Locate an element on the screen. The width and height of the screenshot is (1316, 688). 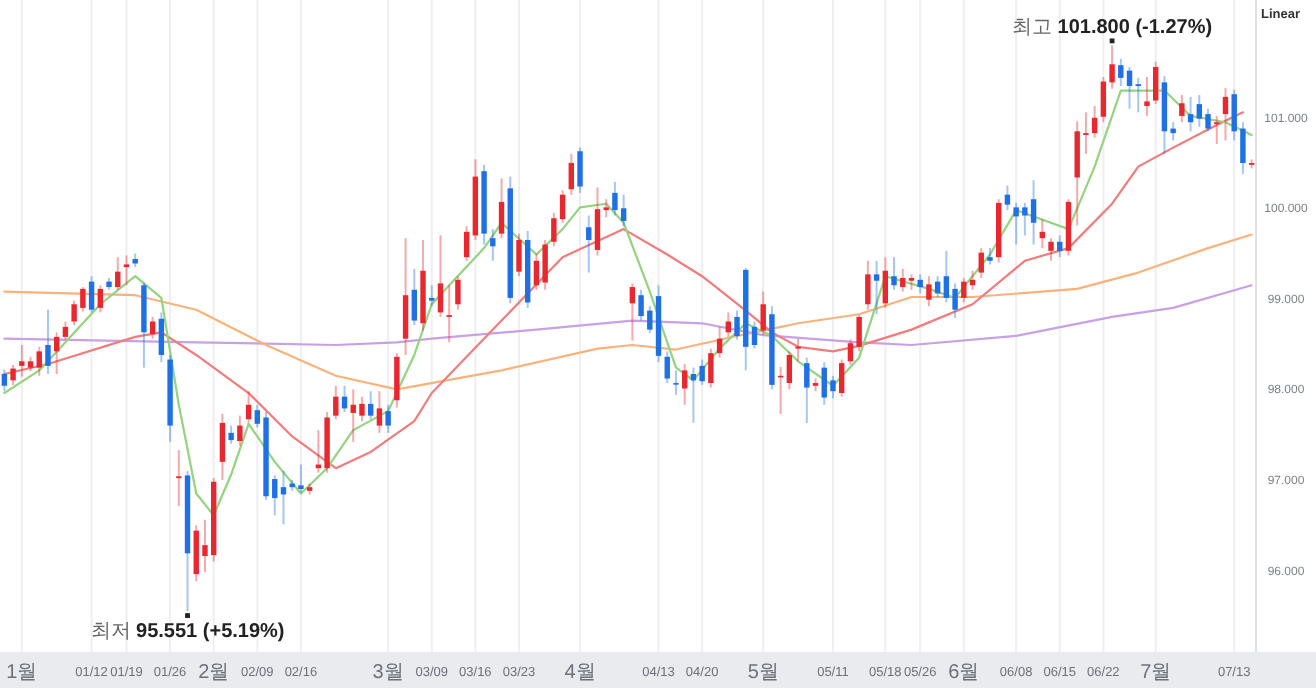
line-series is located at coordinates (628, 315).